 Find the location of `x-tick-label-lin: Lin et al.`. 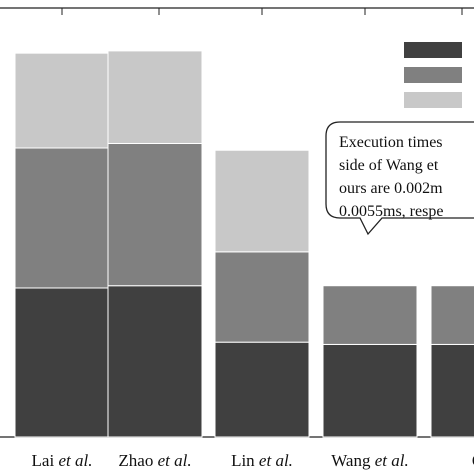

x-tick-label-lin: Lin et al. is located at coordinates (262, 460).